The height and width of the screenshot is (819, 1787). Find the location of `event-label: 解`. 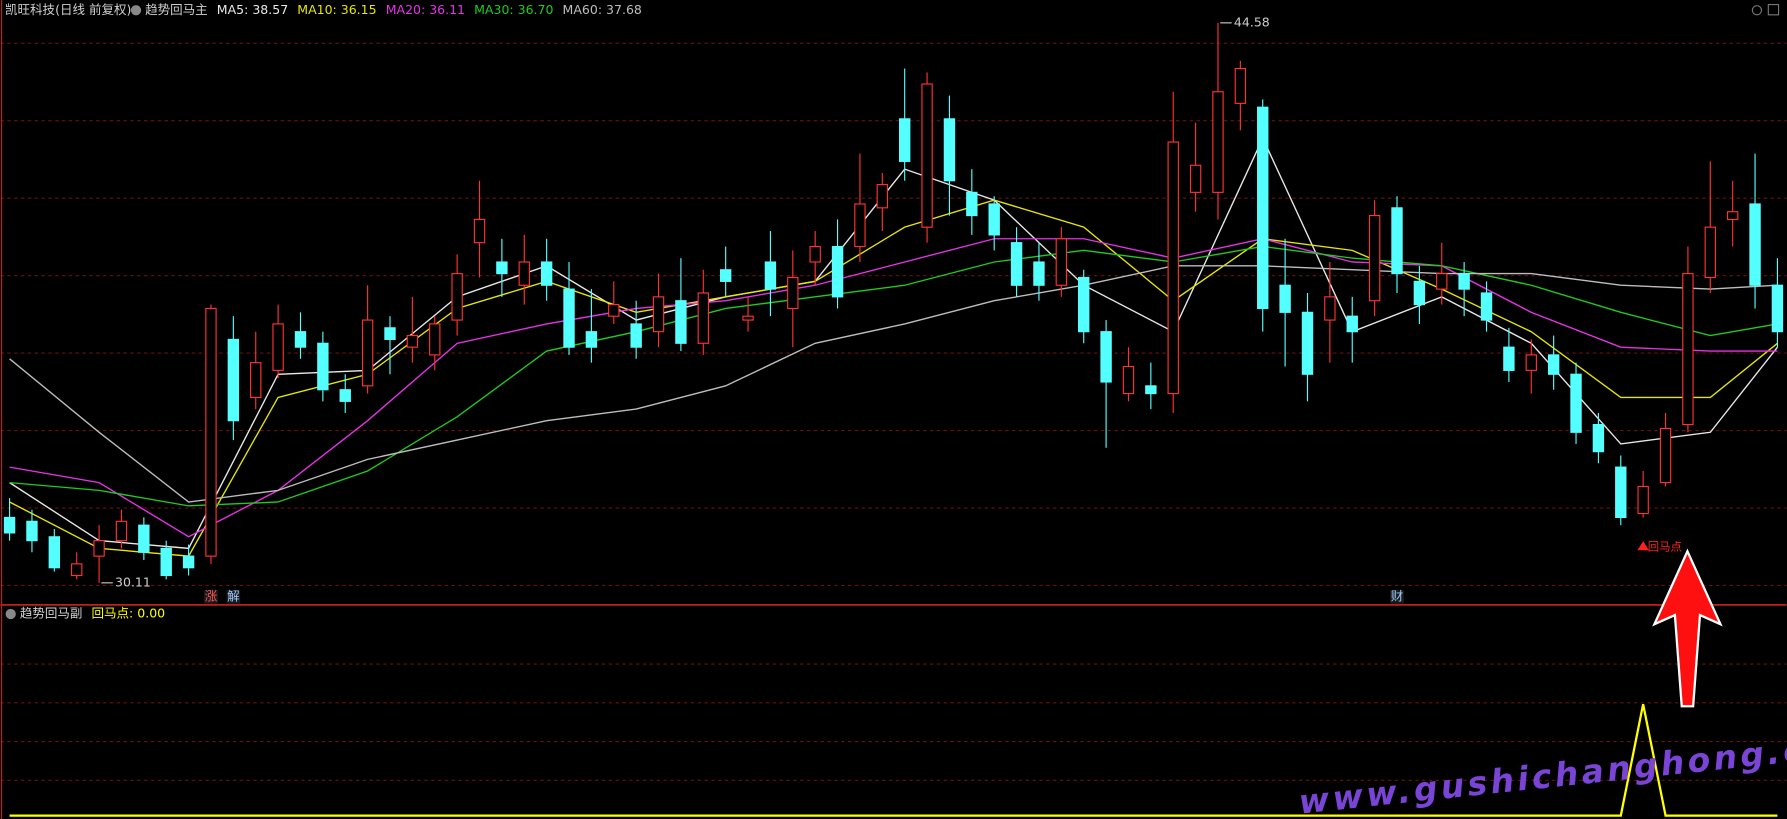

event-label: 解 is located at coordinates (233, 595).